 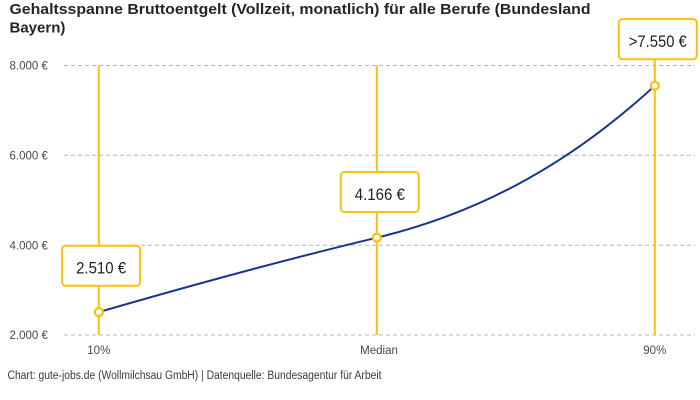 What do you see at coordinates (98, 351) in the screenshot?
I see `svg-text: 10%` at bounding box center [98, 351].